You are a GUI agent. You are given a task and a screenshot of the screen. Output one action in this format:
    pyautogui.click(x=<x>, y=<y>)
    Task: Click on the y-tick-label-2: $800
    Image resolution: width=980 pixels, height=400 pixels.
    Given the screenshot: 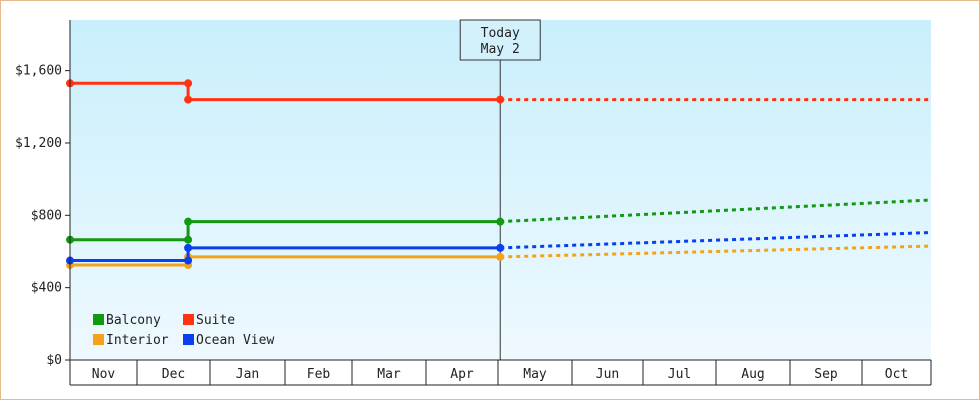 What is the action you would take?
    pyautogui.click(x=46, y=215)
    